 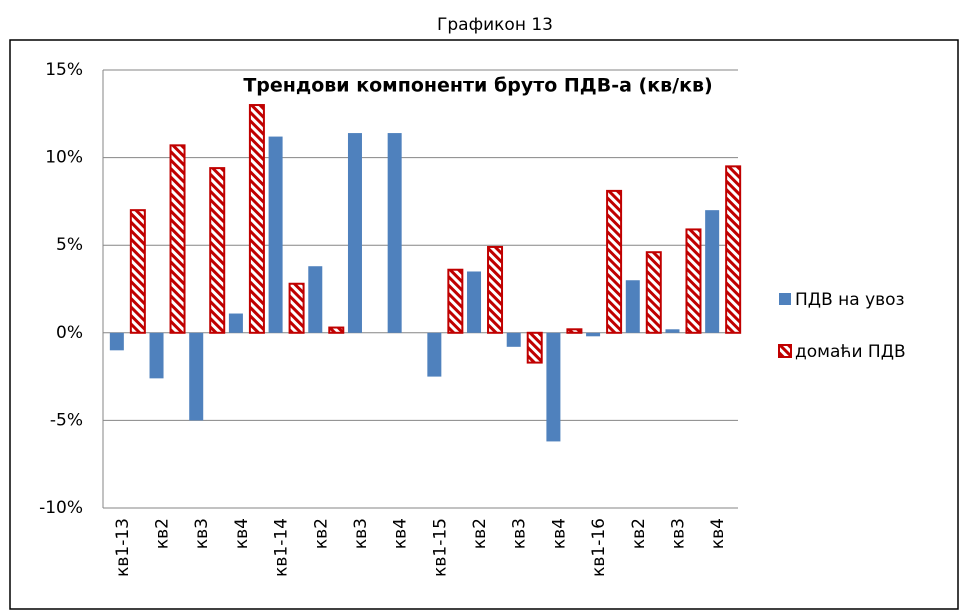 What do you see at coordinates (69, 245) in the screenshot?
I see `y-tick-label: 5%` at bounding box center [69, 245].